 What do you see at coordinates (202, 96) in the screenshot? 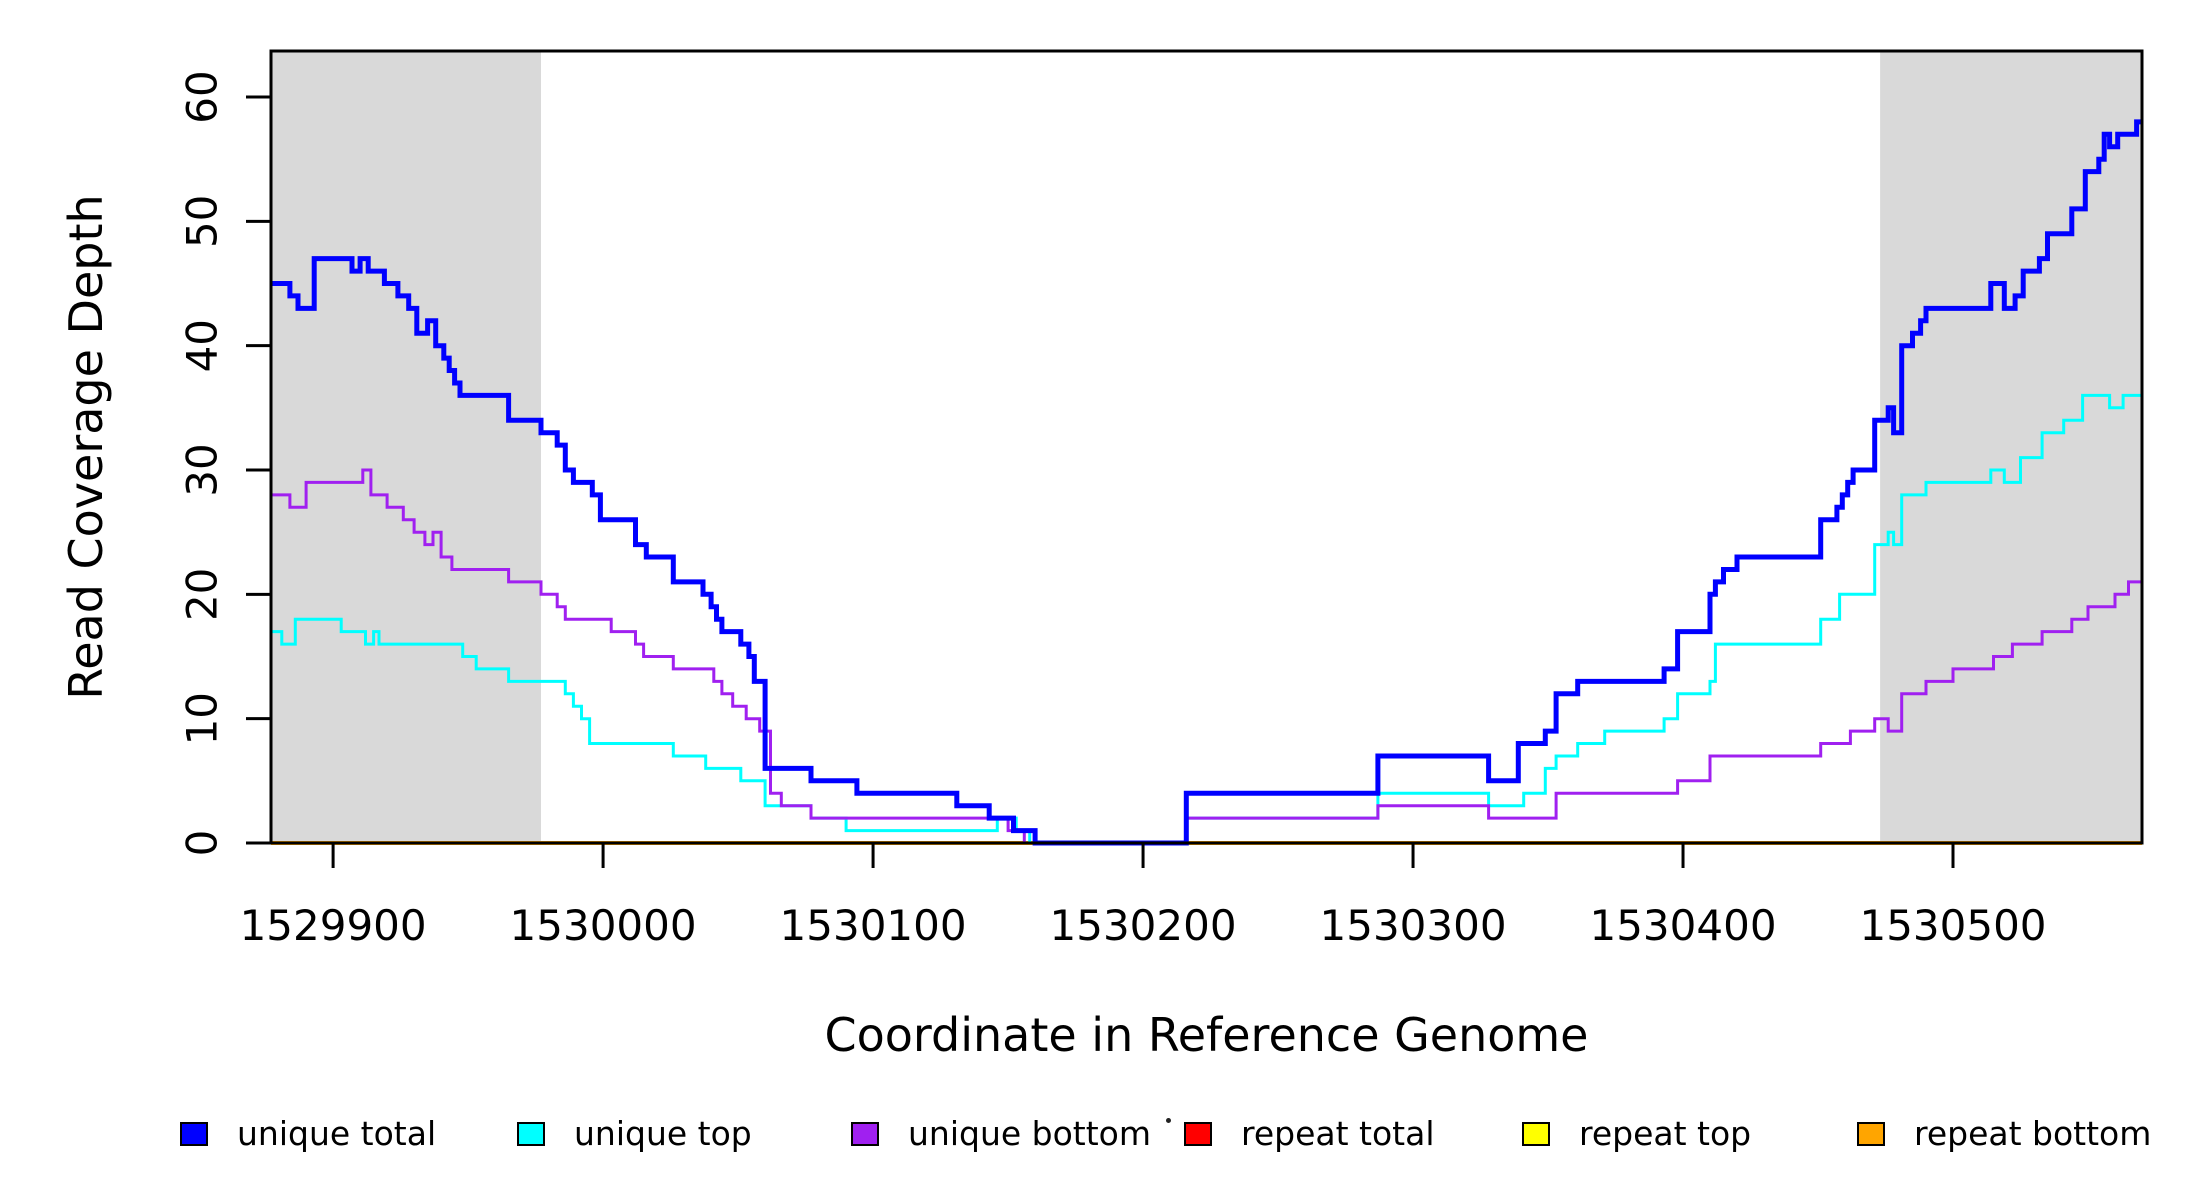
I see `y-tick-label: 60` at bounding box center [202, 96].